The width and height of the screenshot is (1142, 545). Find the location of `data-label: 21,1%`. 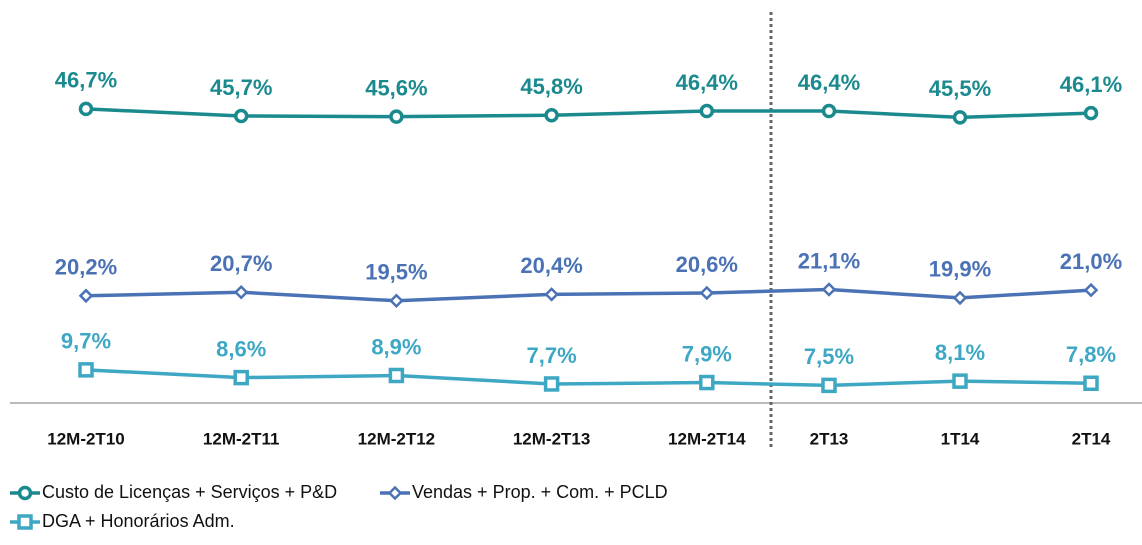

data-label: 21,1% is located at coordinates (829, 260).